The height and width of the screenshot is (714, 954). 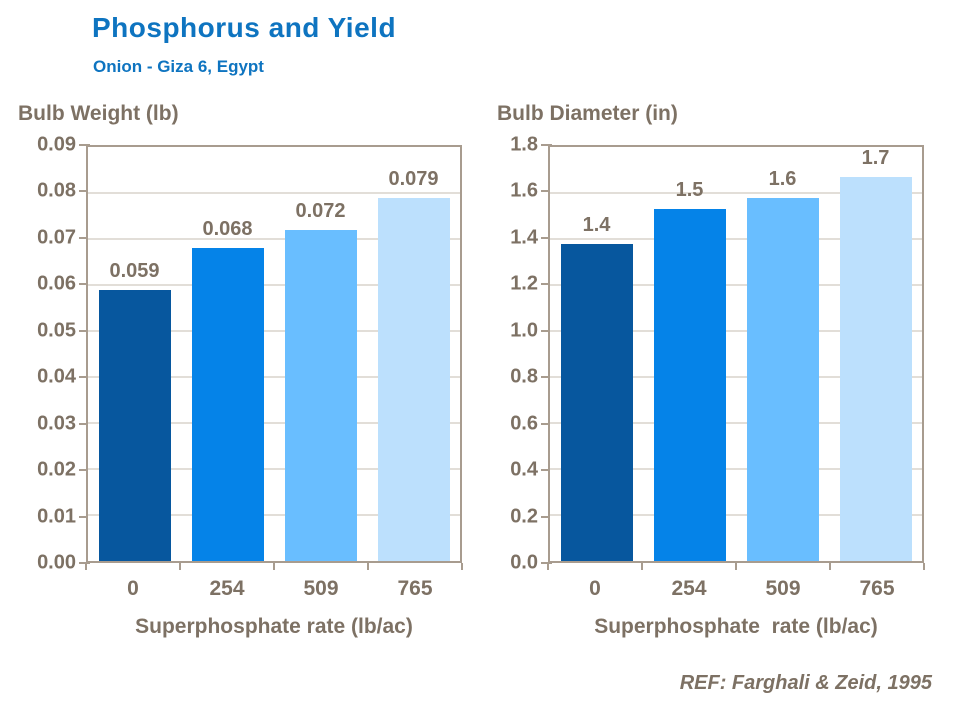 I want to click on y-tick-label: 0.8, so click(x=524, y=376).